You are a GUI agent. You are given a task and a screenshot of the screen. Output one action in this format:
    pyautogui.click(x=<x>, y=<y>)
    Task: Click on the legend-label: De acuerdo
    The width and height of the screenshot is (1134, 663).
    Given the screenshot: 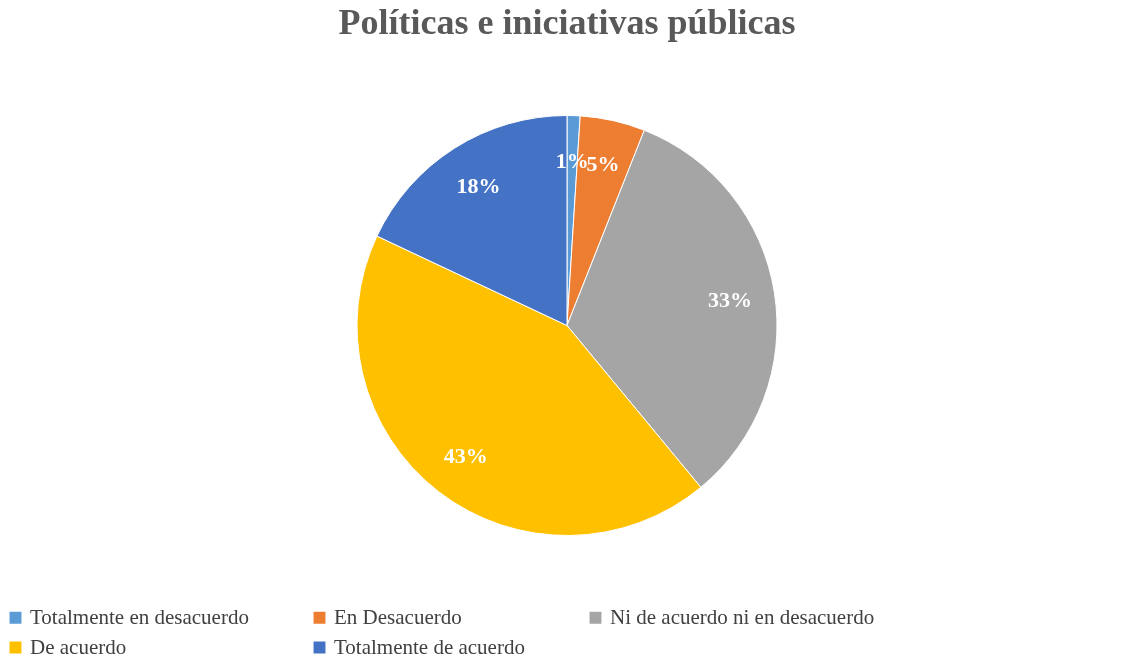 What is the action you would take?
    pyautogui.click(x=78, y=646)
    